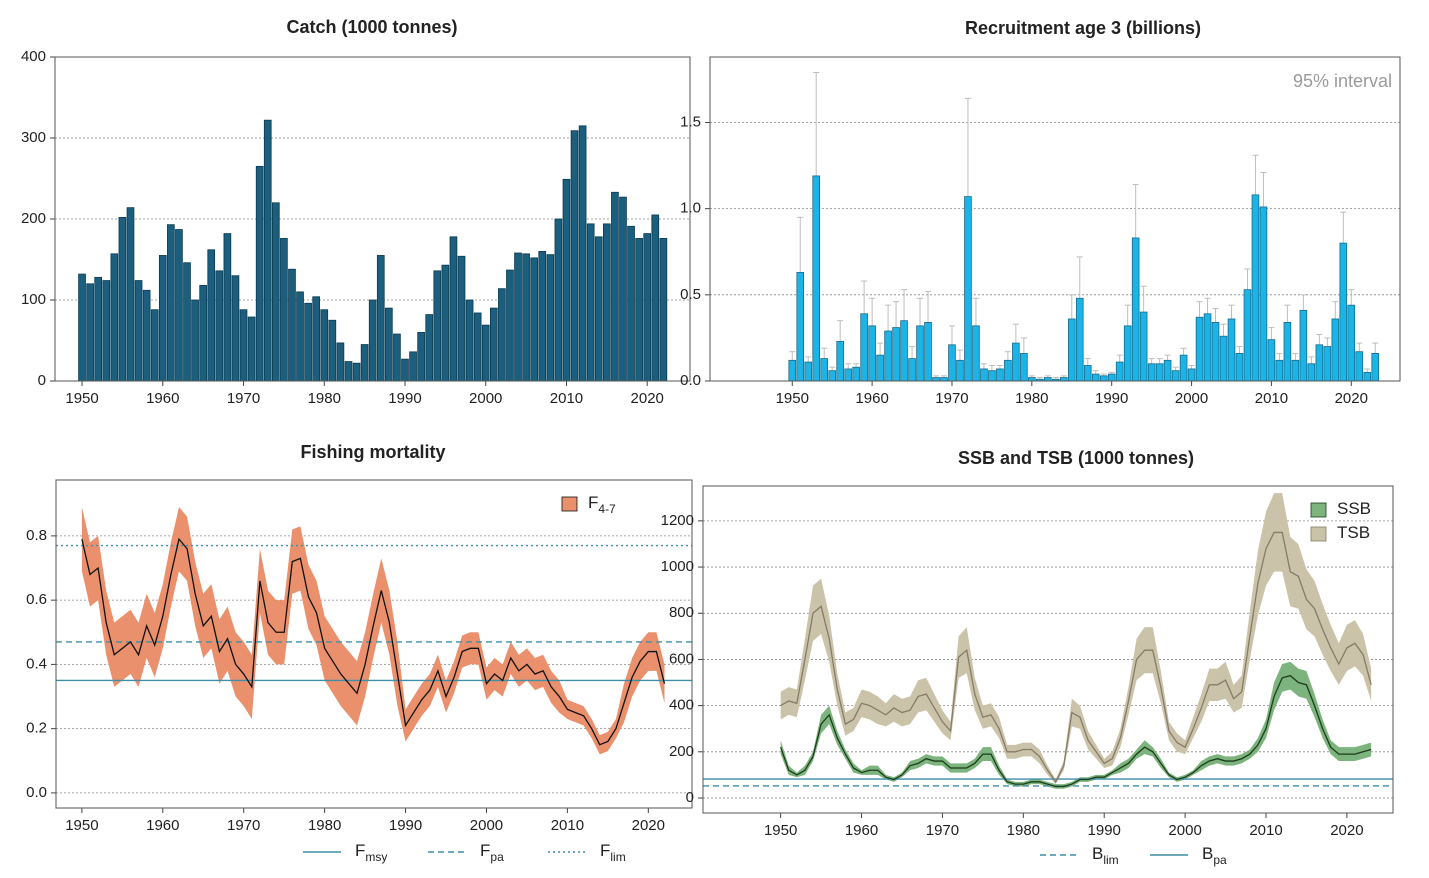 This screenshot has width=1429, height=878. What do you see at coordinates (33, 56) in the screenshot?
I see `y-tick-label: 400` at bounding box center [33, 56].